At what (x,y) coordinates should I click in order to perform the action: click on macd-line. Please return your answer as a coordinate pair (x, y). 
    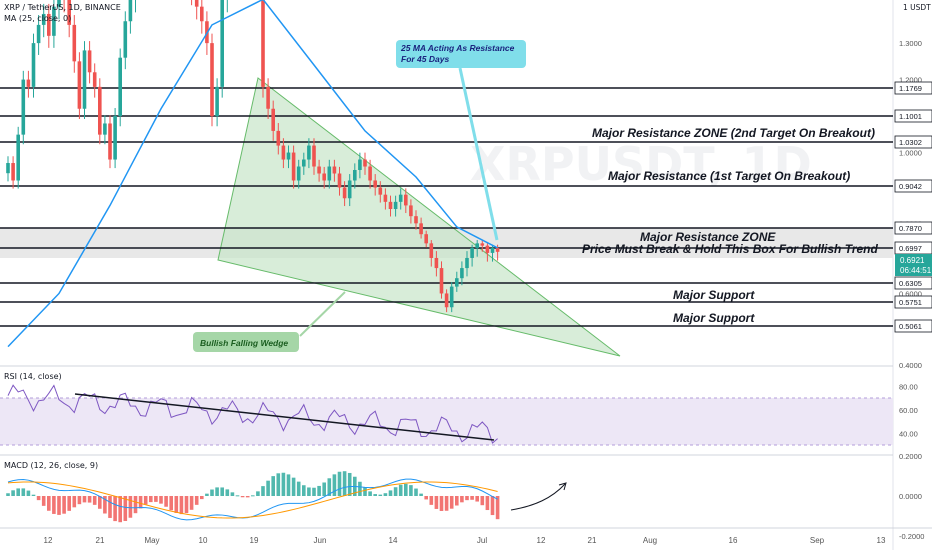
    Looking at the image, I should click on (252, 499).